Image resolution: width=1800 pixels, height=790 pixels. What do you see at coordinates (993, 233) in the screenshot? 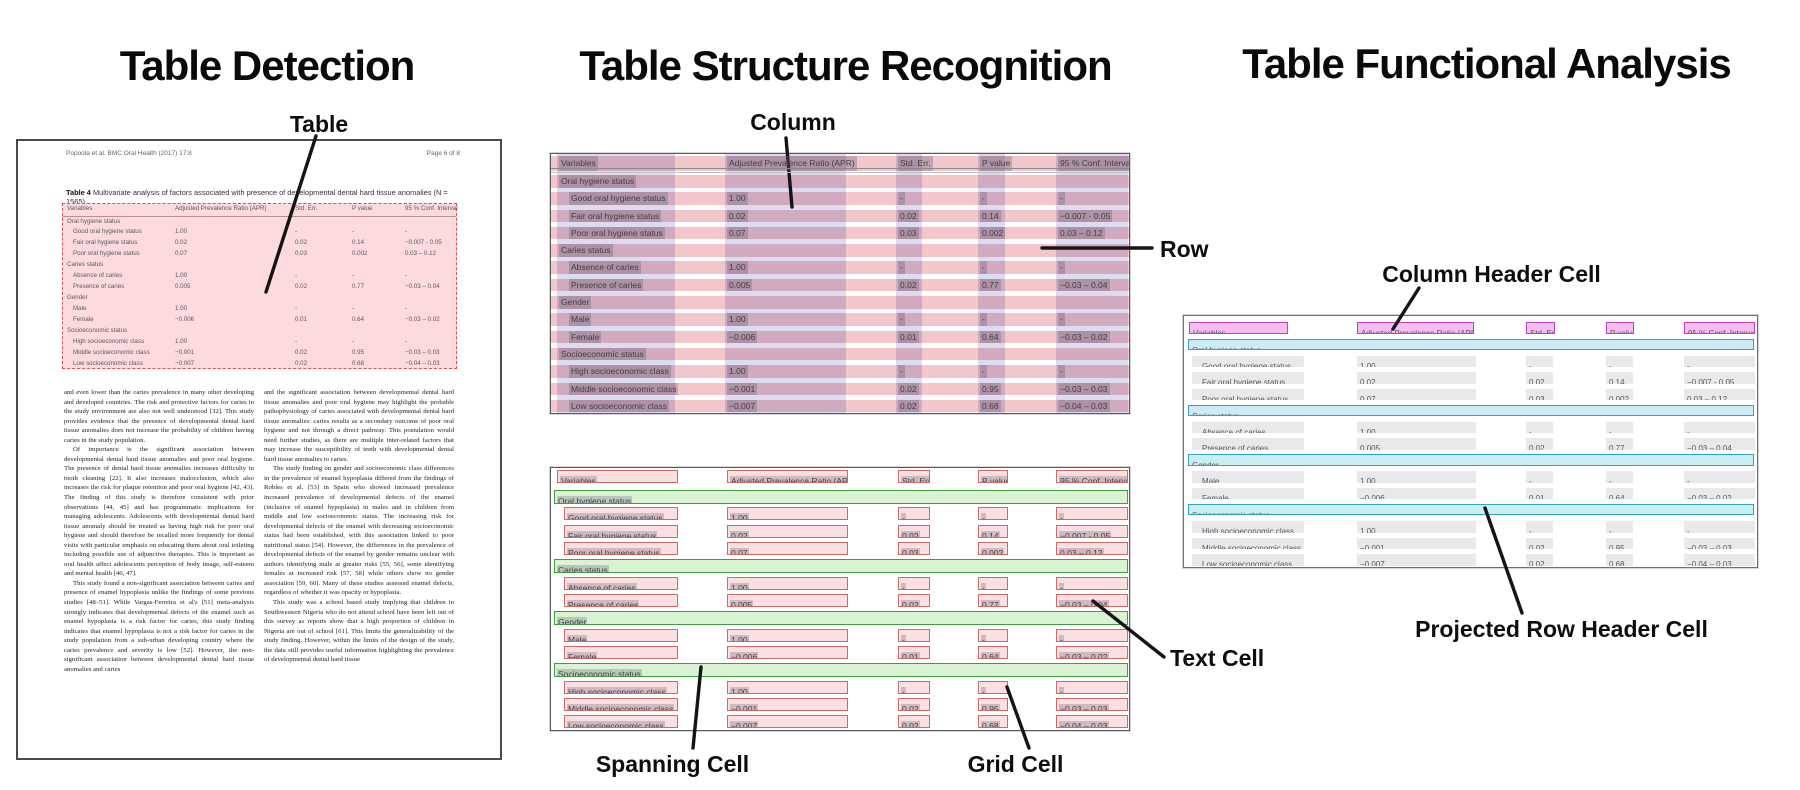
I see `data-cell: 0.002` at bounding box center [993, 233].